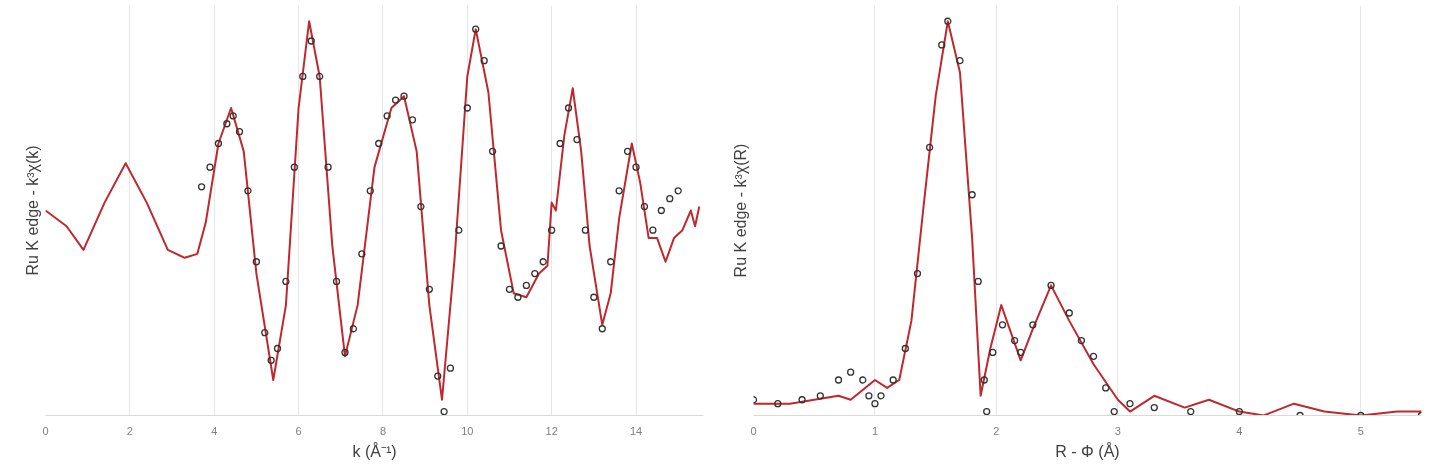  Describe the element at coordinates (32, 210) in the screenshot. I see `y-axis-title: Ru K edge - k³χ(k)` at that location.